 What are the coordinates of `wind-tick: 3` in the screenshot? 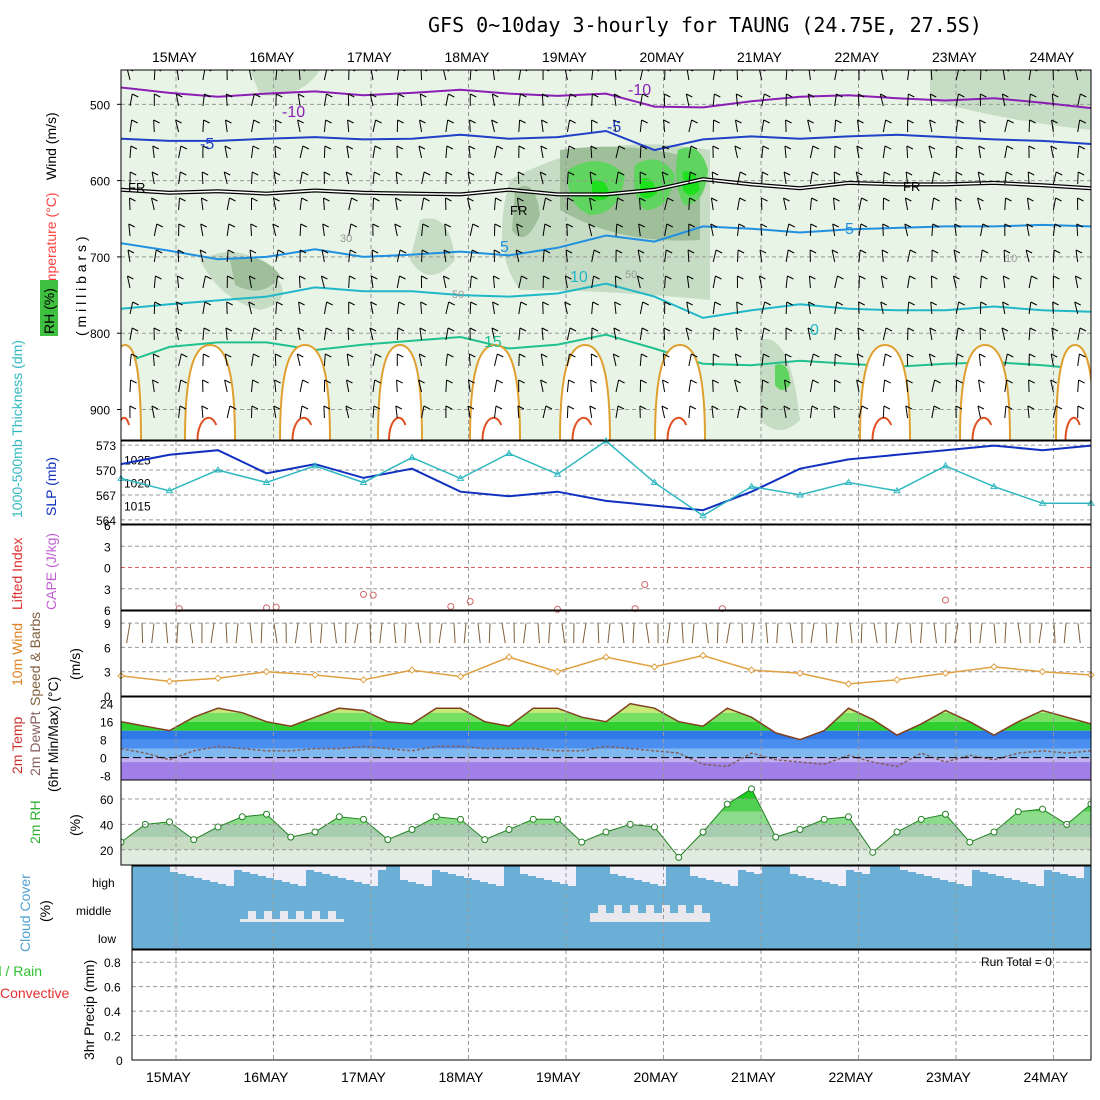 It's located at (107, 673).